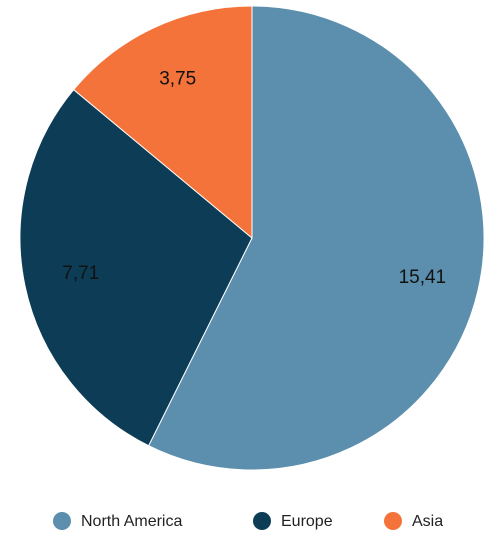 Image resolution: width=497 pixels, height=539 pixels. What do you see at coordinates (427, 521) in the screenshot?
I see `legend-label: Asia` at bounding box center [427, 521].